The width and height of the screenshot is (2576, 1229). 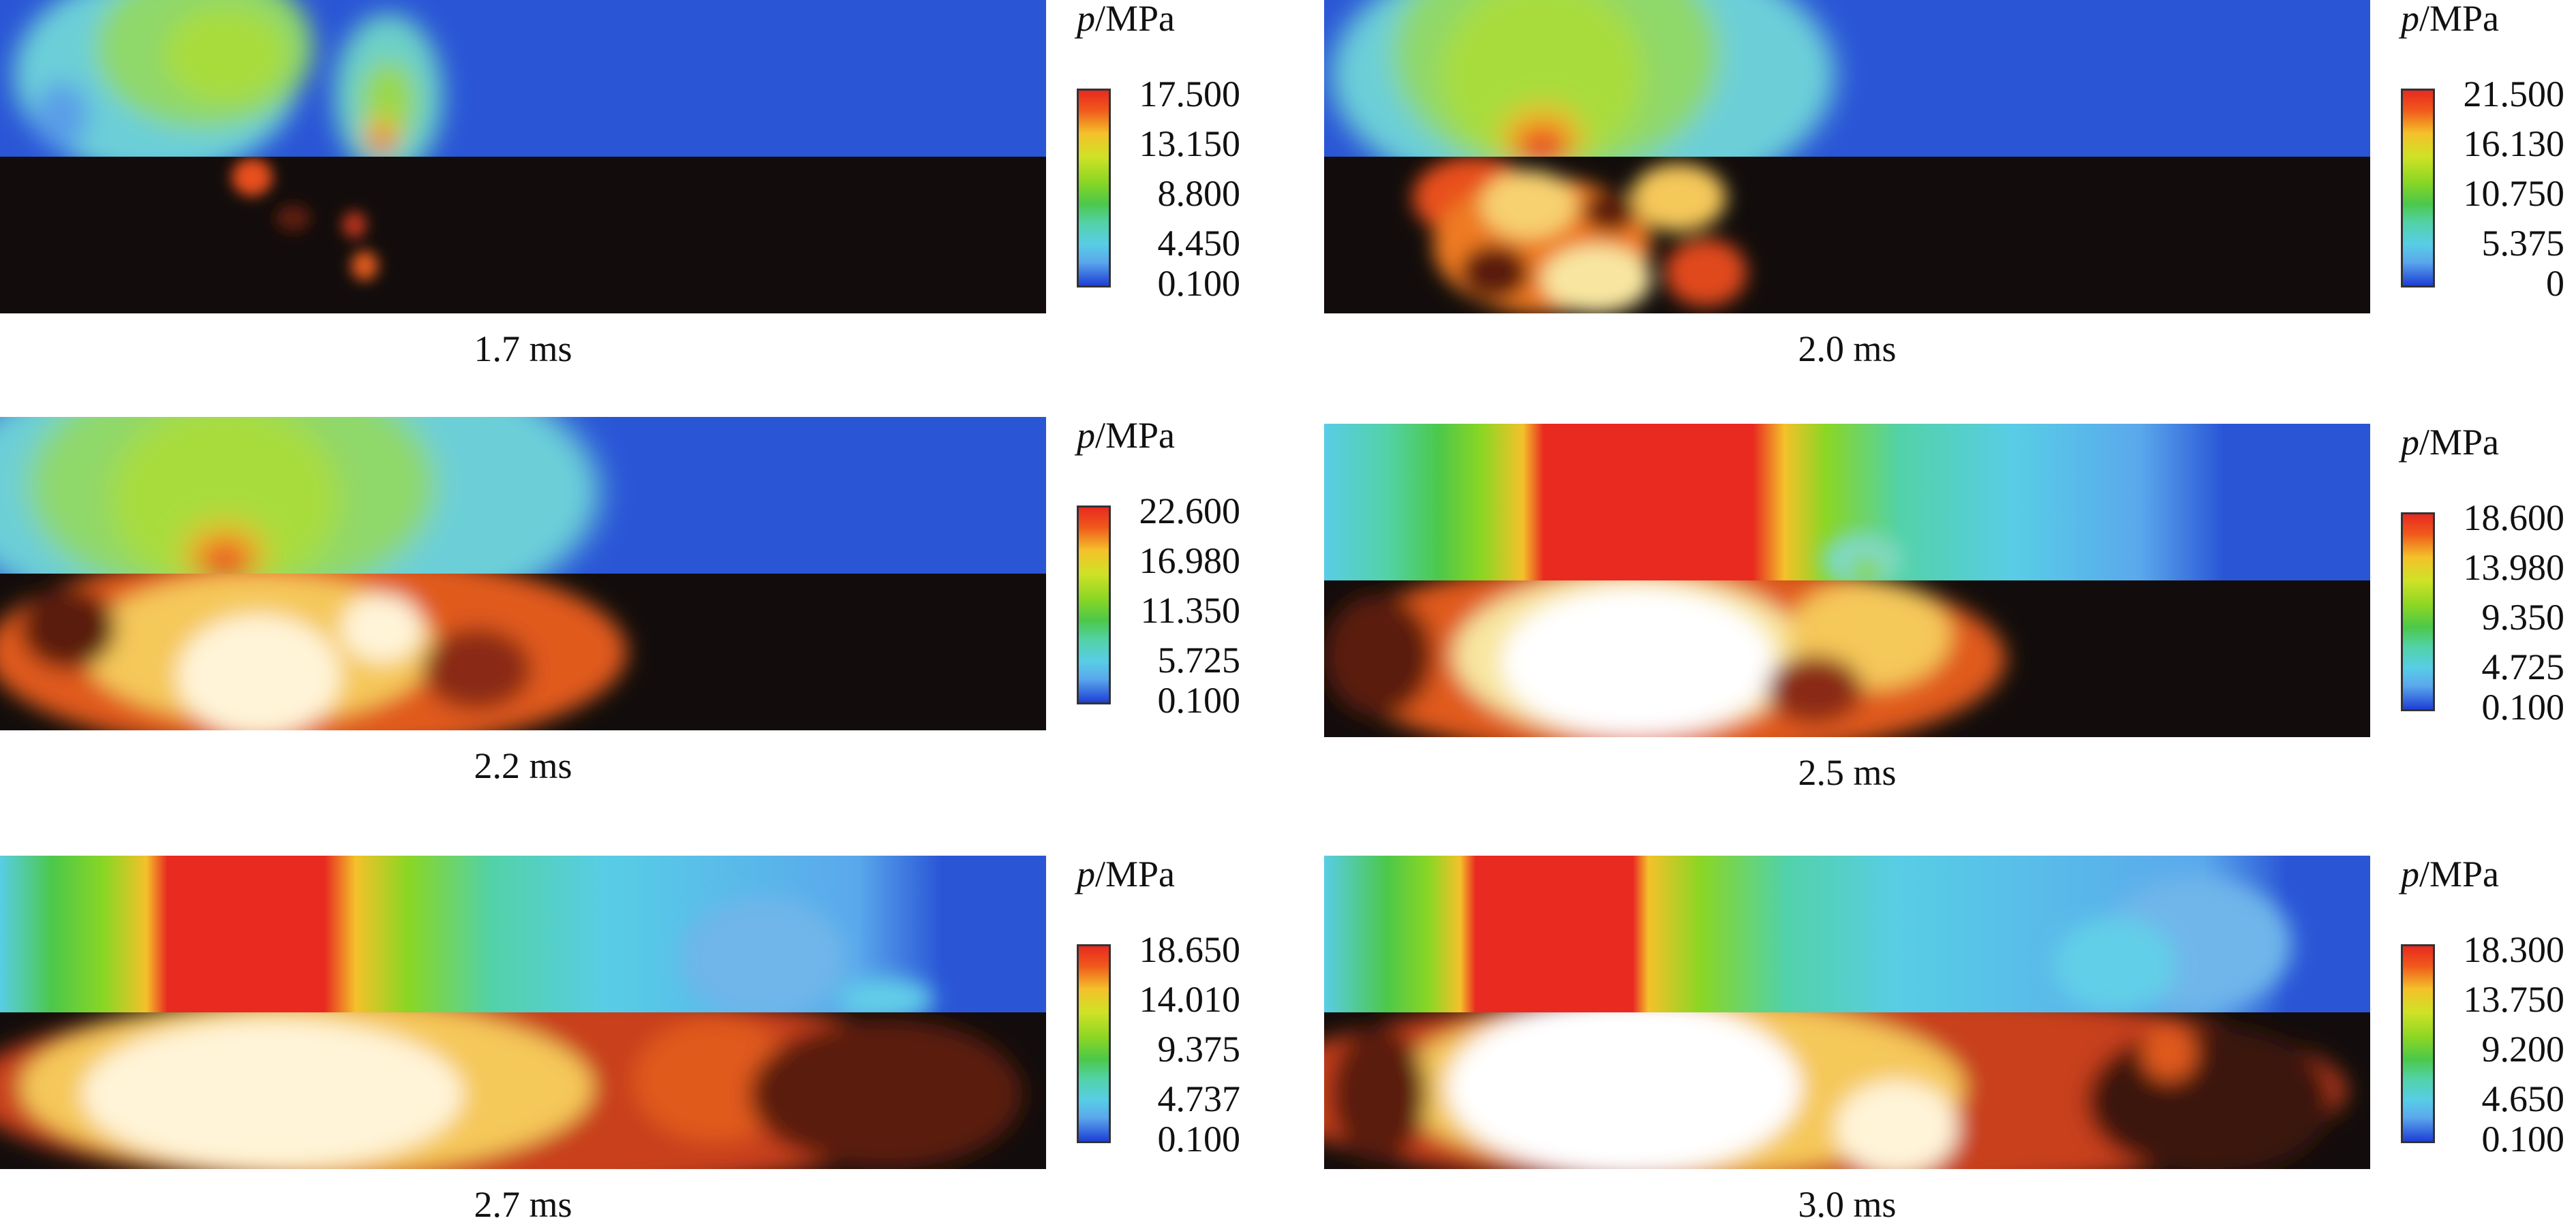 What do you see at coordinates (2514, 517) in the screenshot?
I see `legend-tick: 18.600` at bounding box center [2514, 517].